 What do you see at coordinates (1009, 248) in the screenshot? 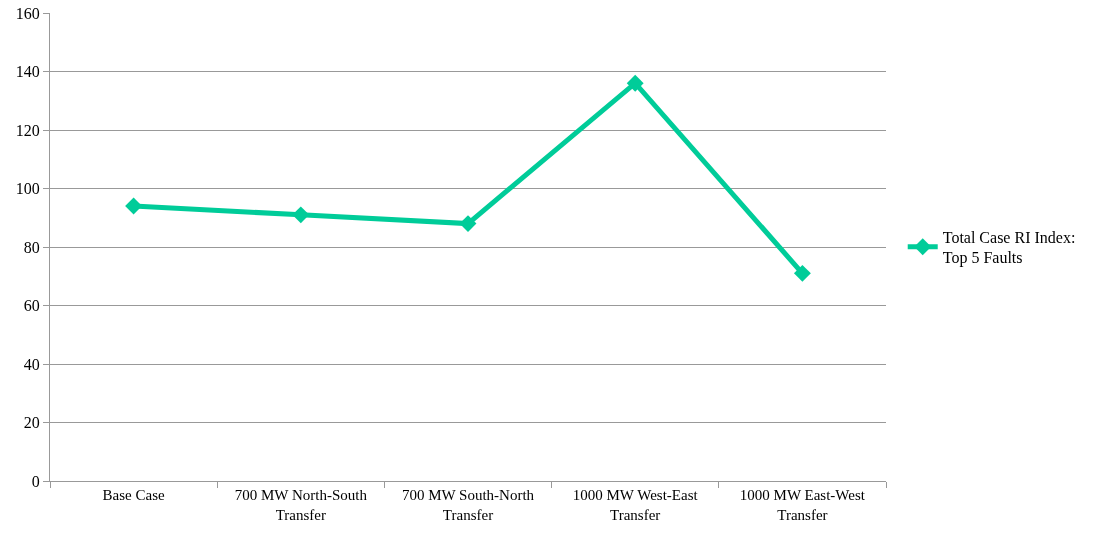
I see `legend-label: Total Case RI Index: Top 5 Faults` at bounding box center [1009, 248].